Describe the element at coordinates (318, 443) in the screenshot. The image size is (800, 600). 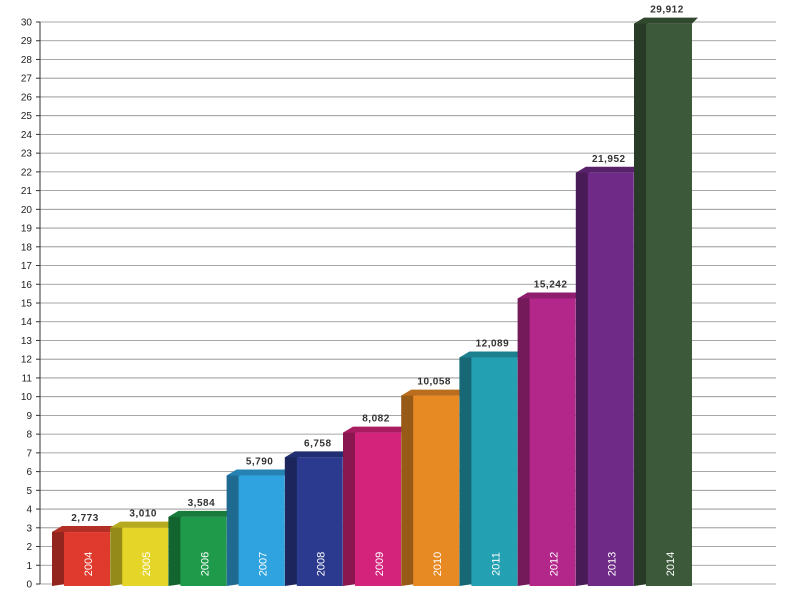
I see `data-label: 6,758` at that location.